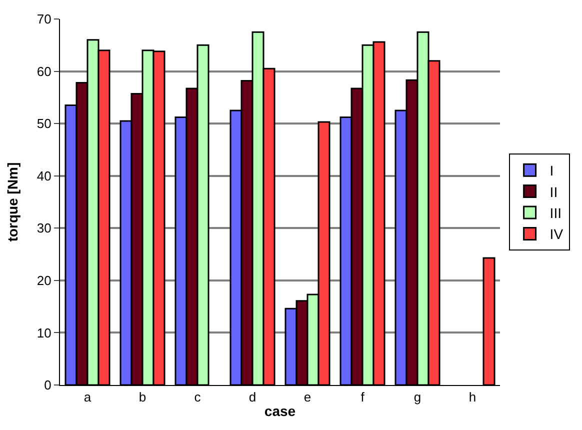 Image resolution: width=582 pixels, height=430 pixels. I want to click on y-tick-label: 10, so click(44, 332).